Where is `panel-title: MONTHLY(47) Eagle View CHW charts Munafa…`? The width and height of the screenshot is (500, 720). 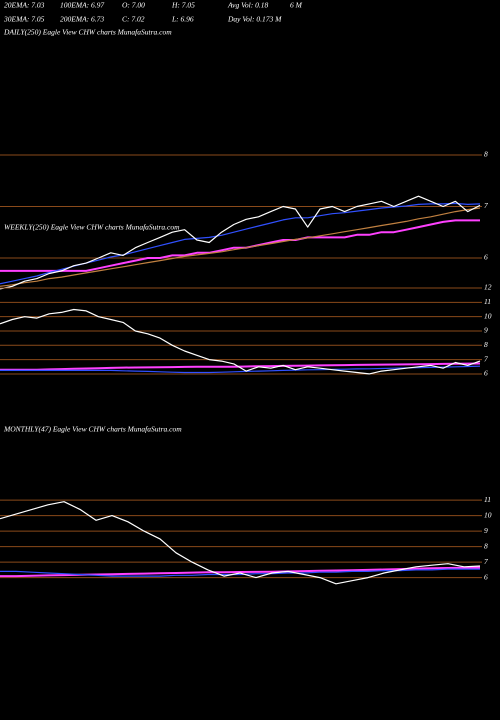 panel-title: MONTHLY(47) Eagle View CHW charts Munafa… is located at coordinates (92, 429).